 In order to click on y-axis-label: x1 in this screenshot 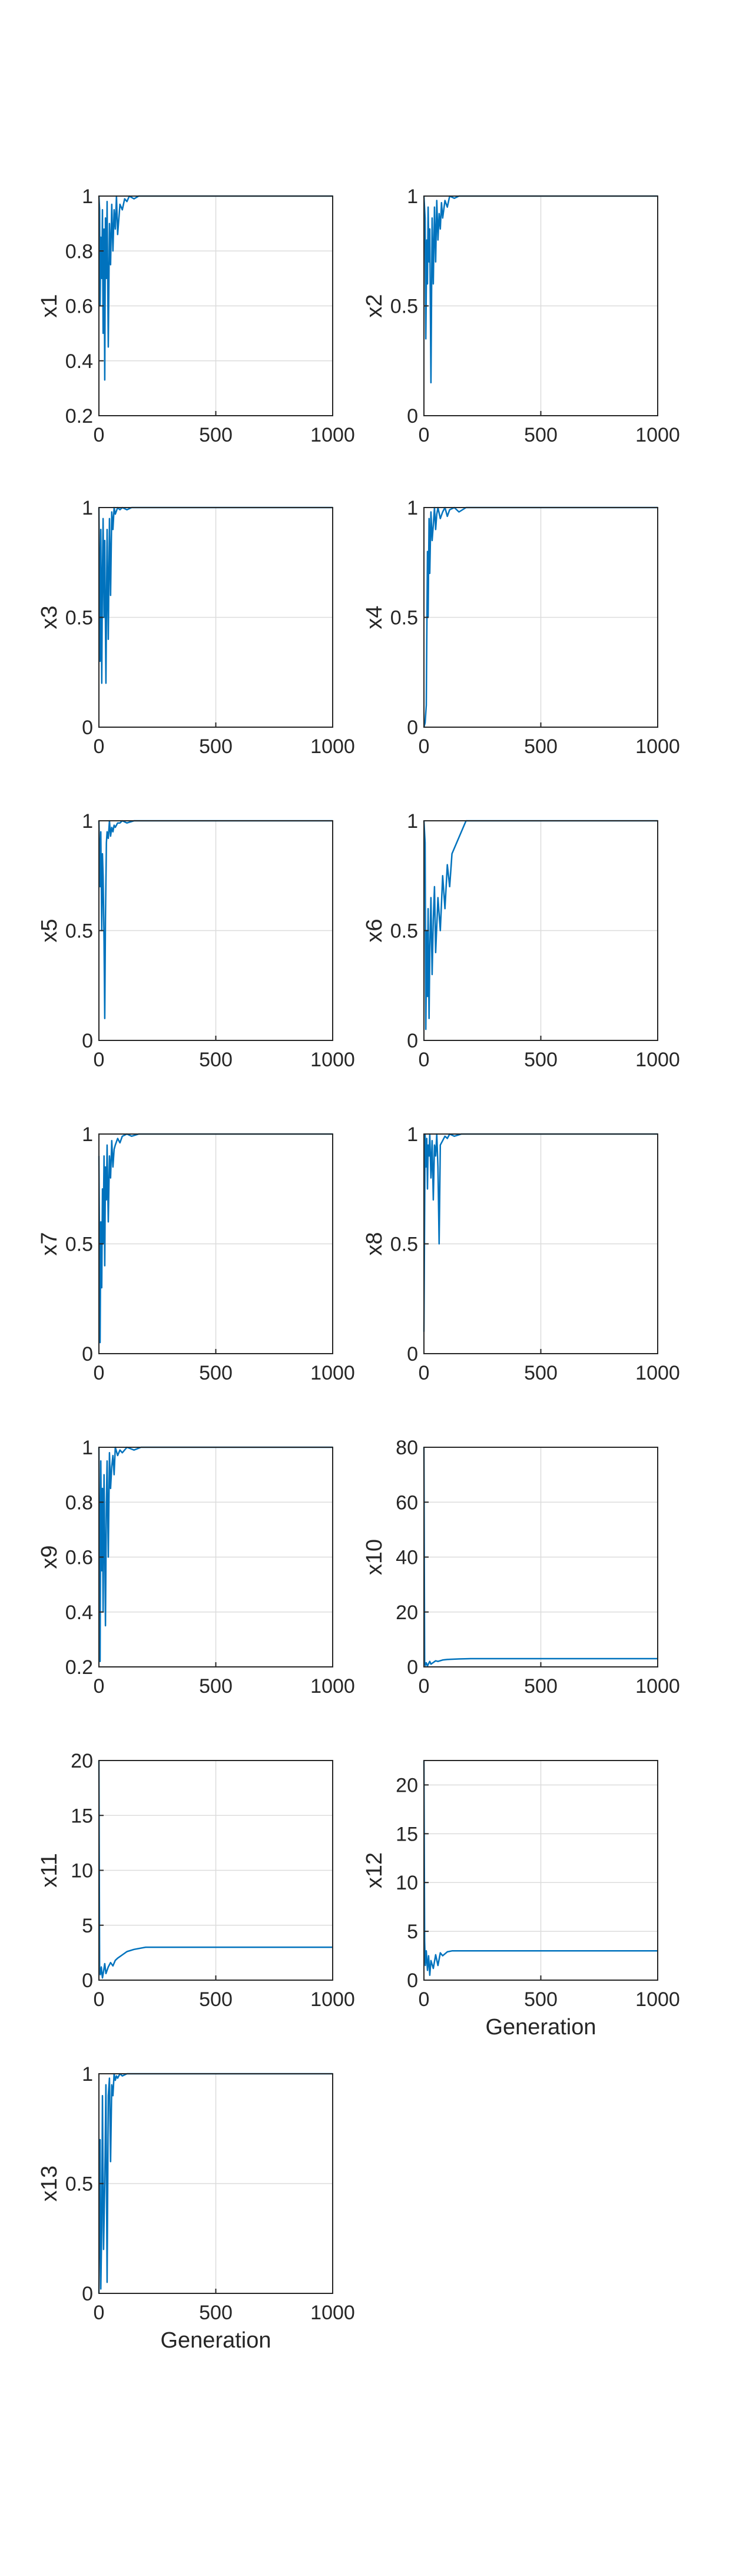, I will do `click(49, 305)`.